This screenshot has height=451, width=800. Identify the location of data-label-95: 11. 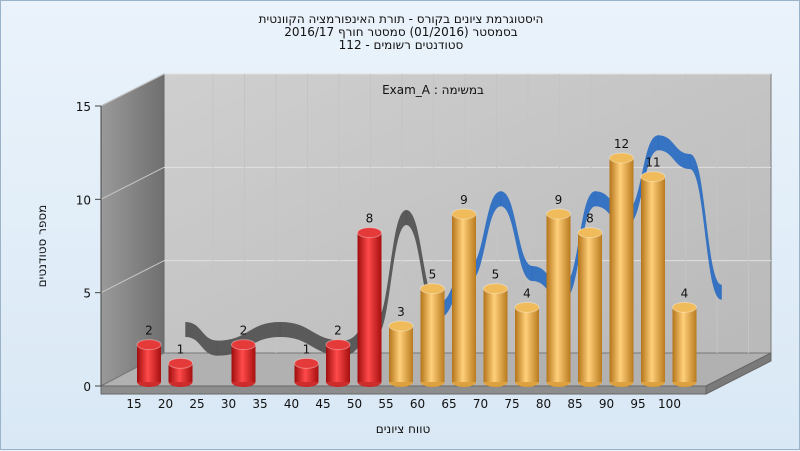
(652, 163).